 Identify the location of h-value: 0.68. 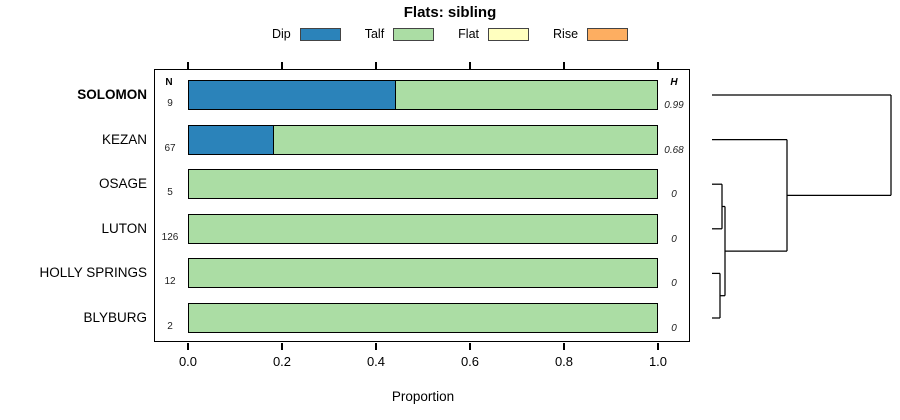
(674, 150).